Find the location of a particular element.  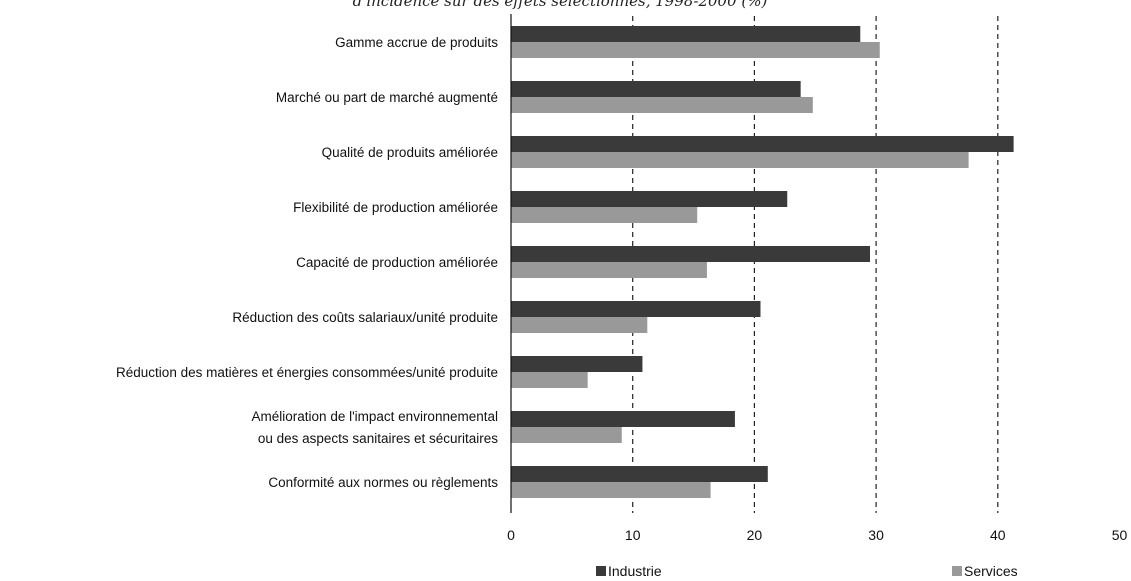

x-tick-label: 50 is located at coordinates (1120, 535).